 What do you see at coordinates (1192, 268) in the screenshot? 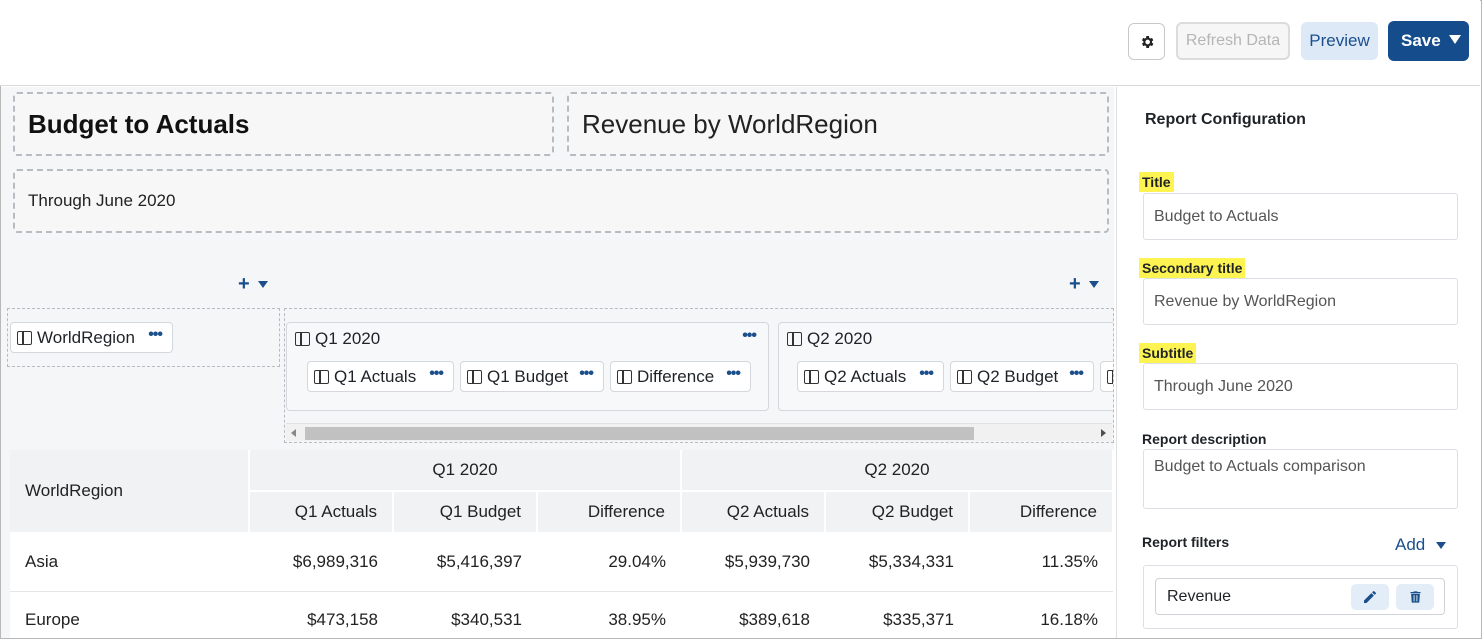
I see `secondary-title-label: Secondary title` at bounding box center [1192, 268].